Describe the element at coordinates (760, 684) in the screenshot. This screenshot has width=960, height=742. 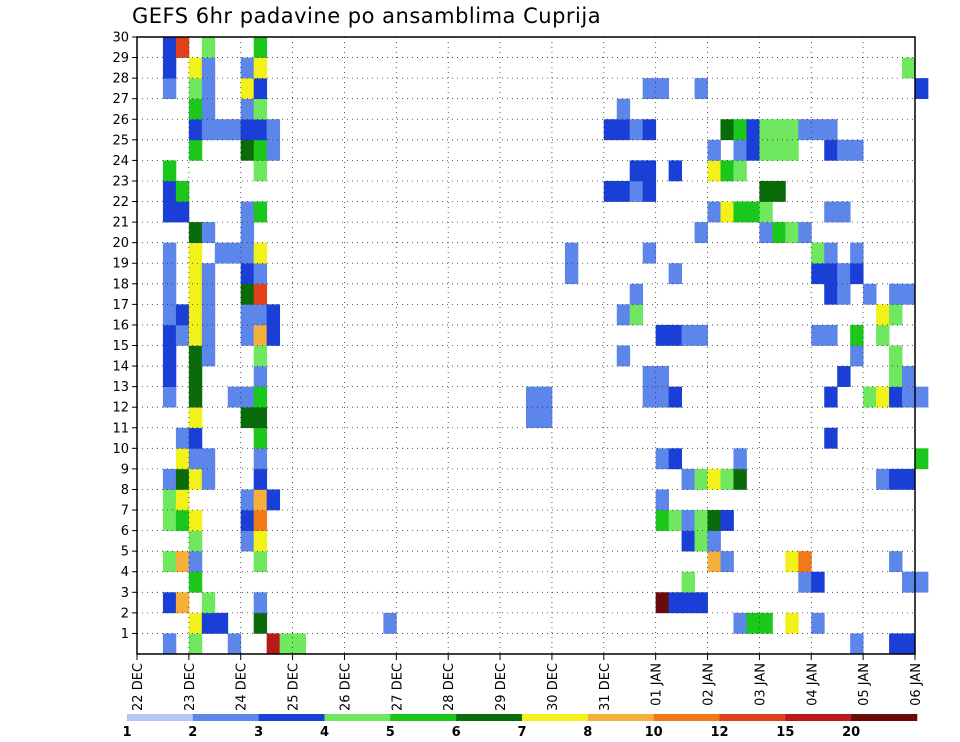
I see `x-tick-label: 03 JAN` at that location.